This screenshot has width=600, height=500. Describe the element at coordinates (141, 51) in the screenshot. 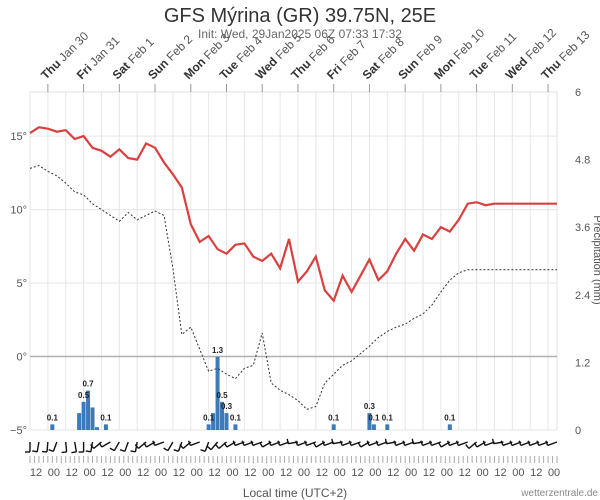

I see `day-date: Feb 1` at that location.